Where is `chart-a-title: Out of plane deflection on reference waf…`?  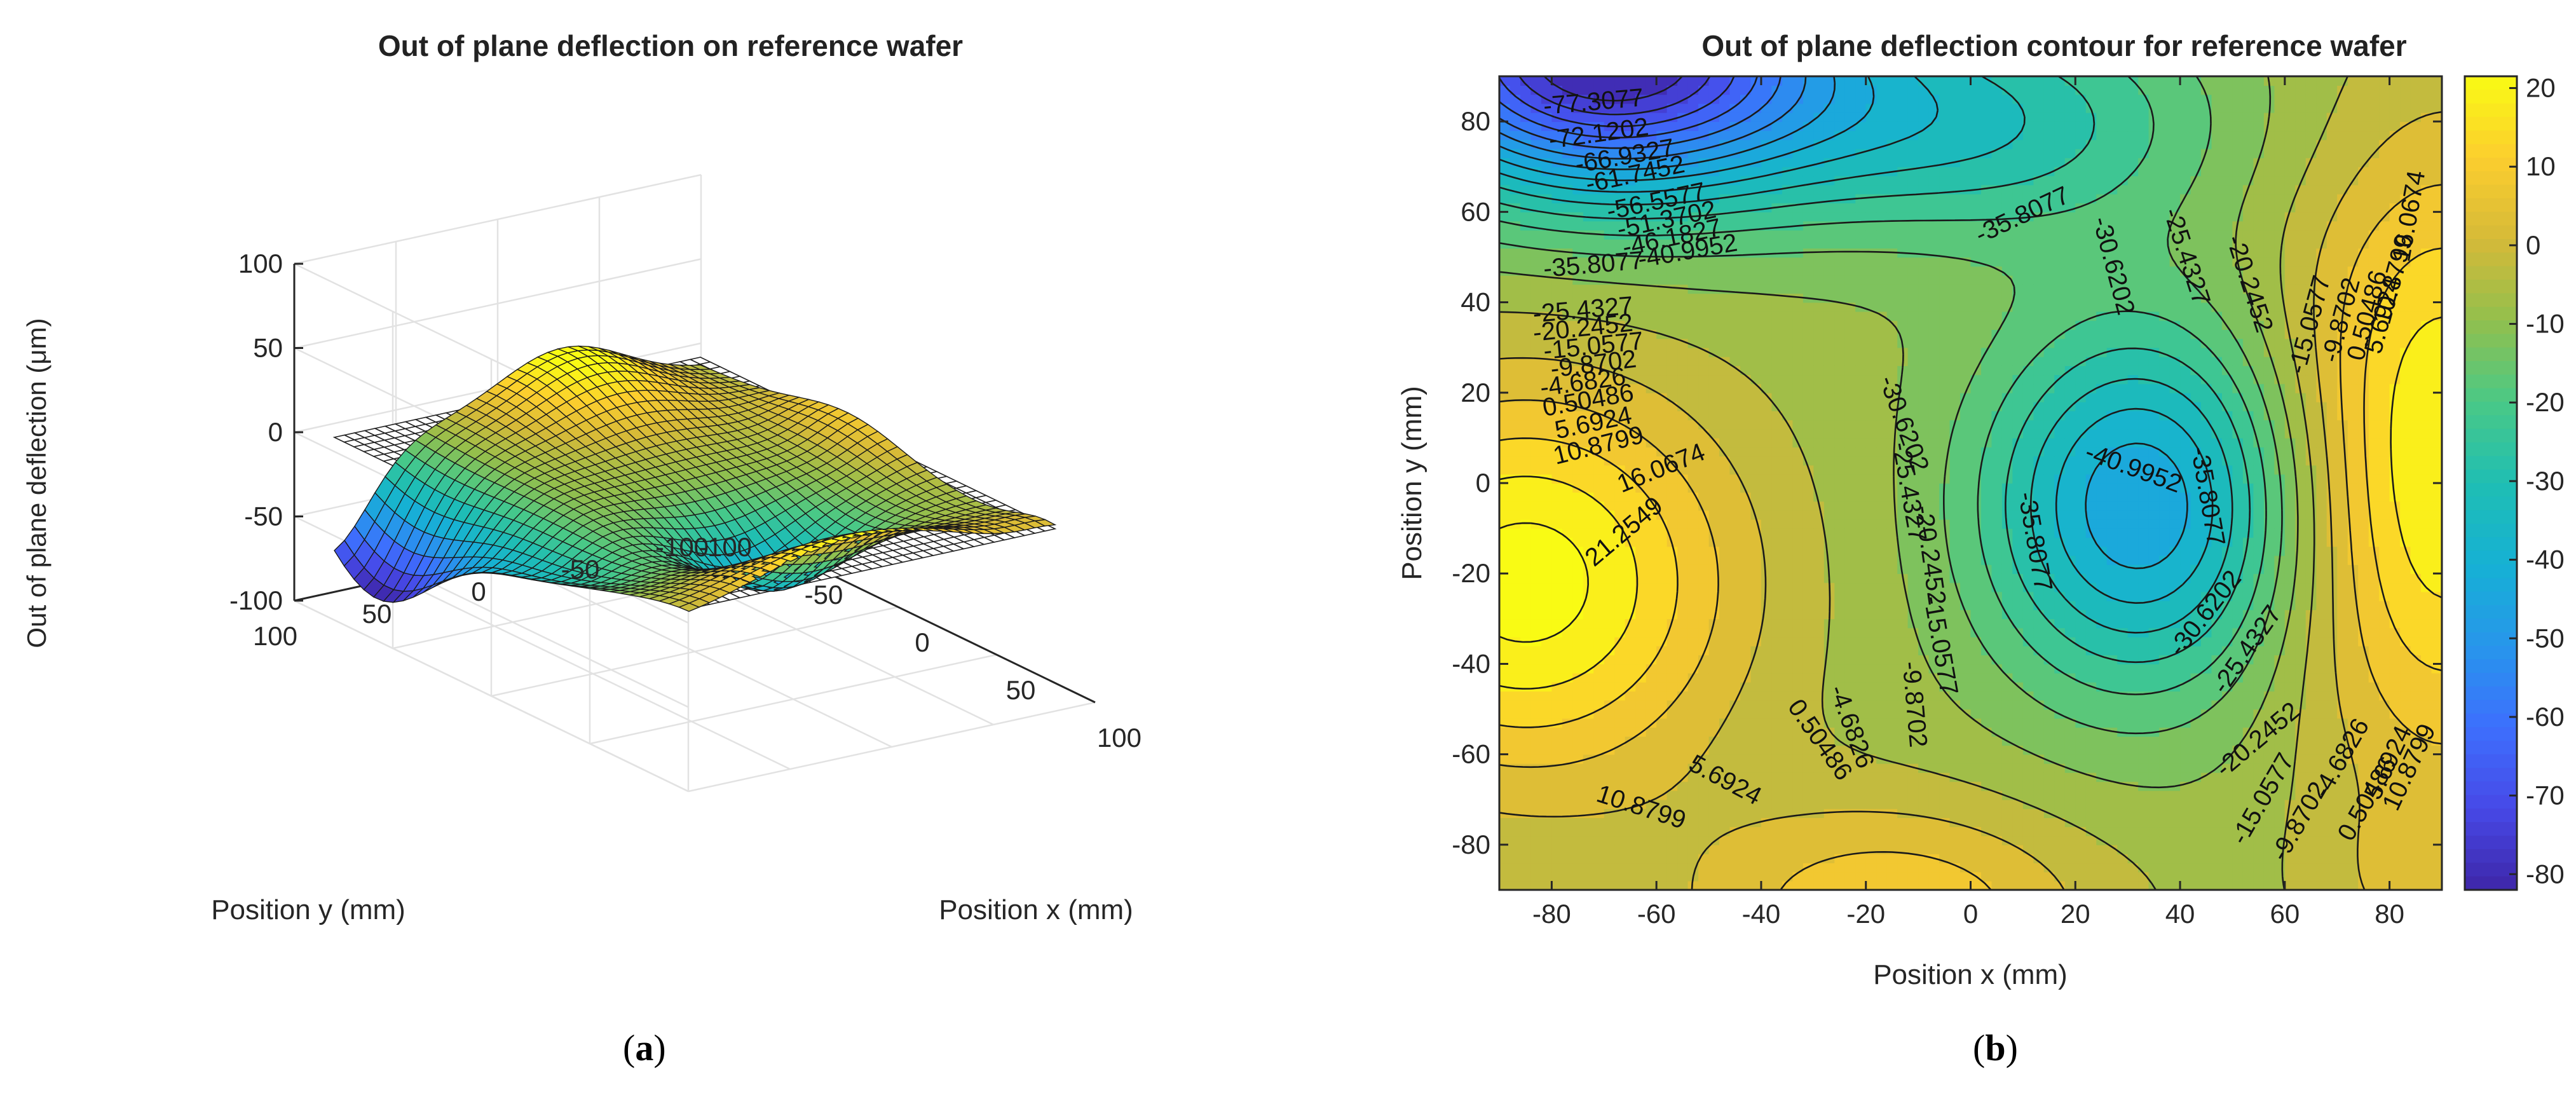 chart-a-title: Out of plane deflection on reference waf… is located at coordinates (670, 46).